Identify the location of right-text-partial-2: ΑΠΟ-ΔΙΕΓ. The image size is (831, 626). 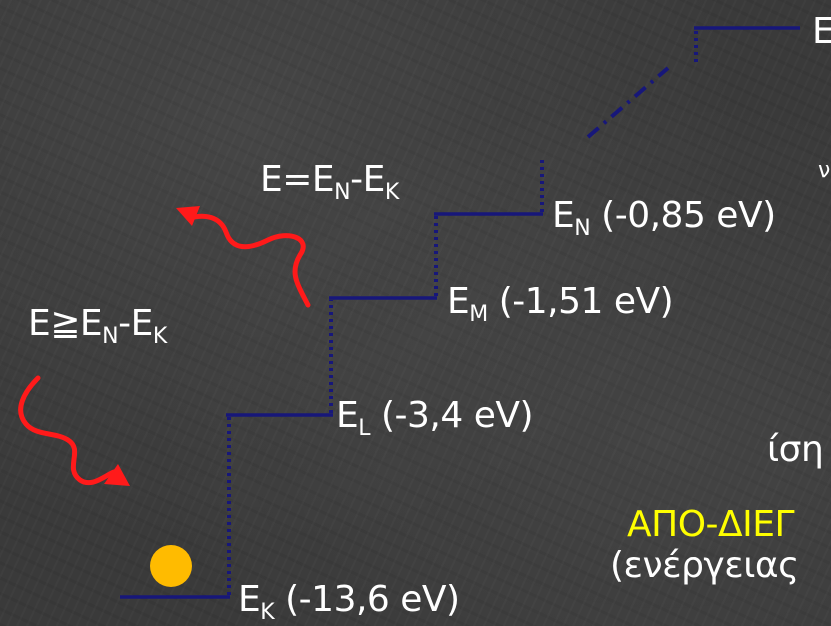
(711, 524).